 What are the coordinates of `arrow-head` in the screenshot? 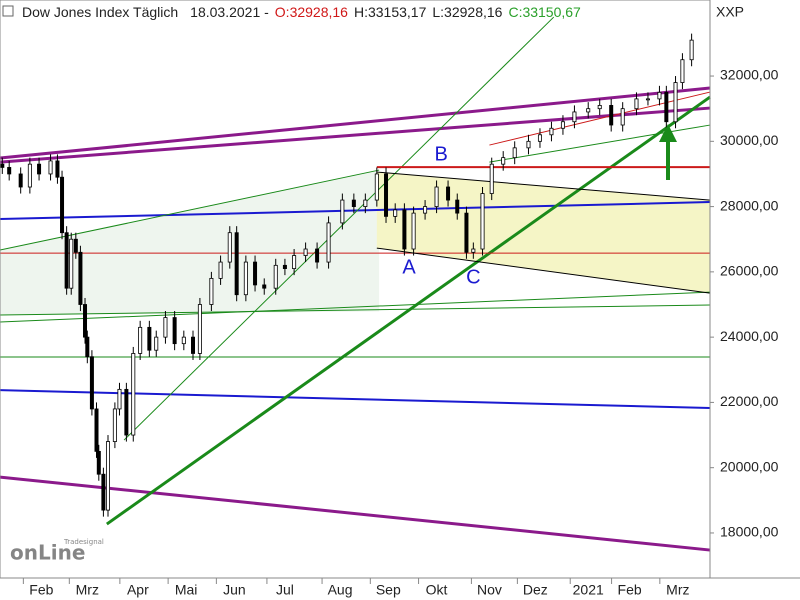 It's located at (668, 133).